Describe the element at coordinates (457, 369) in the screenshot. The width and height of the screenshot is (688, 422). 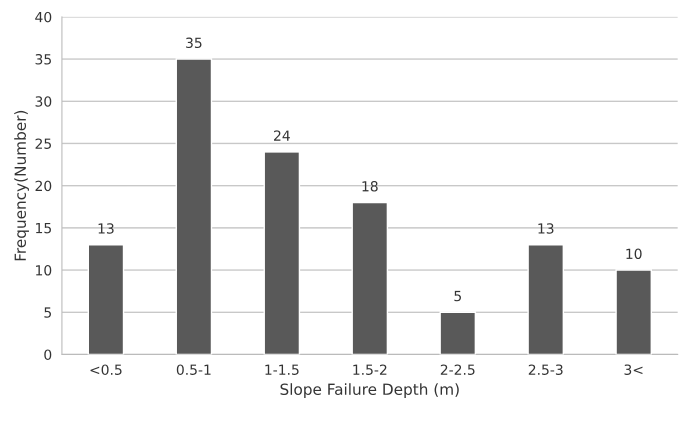
I see `x-tick-label: 2-2.5` at that location.